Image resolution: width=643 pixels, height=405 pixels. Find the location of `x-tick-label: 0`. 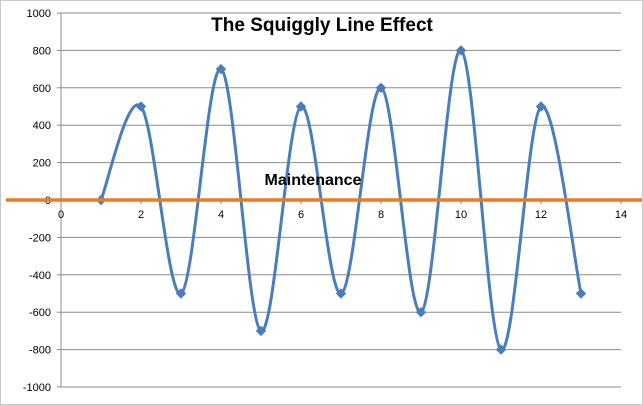

x-tick-label: 0 is located at coordinates (61, 215).